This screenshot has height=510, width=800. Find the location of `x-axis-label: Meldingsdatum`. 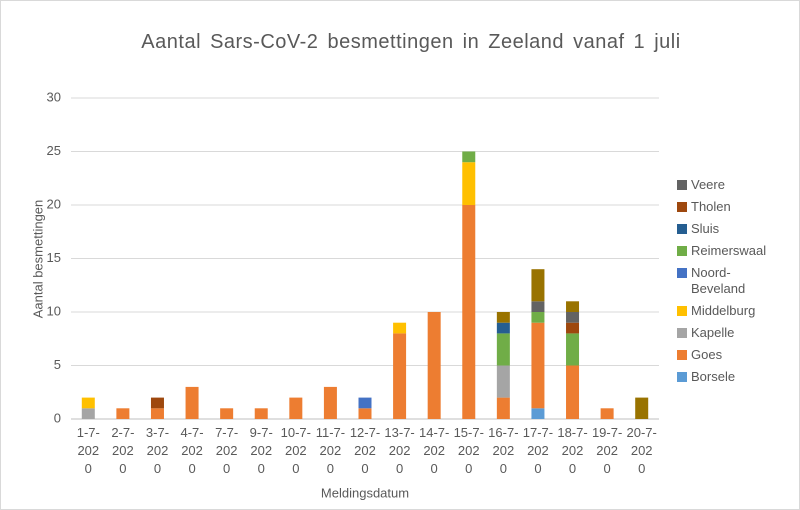

x-axis-label: Meldingsdatum is located at coordinates (365, 492).